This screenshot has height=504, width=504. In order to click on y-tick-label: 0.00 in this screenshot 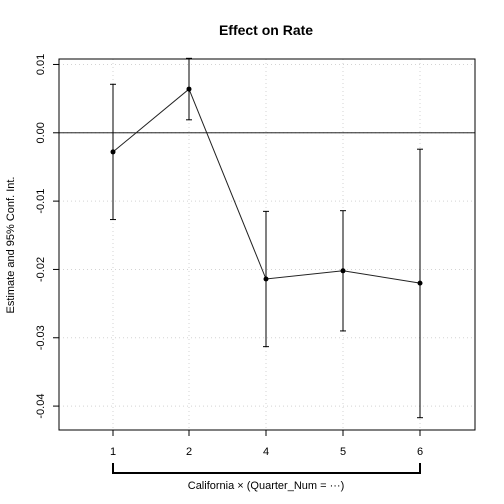, I will do `click(41, 132)`.